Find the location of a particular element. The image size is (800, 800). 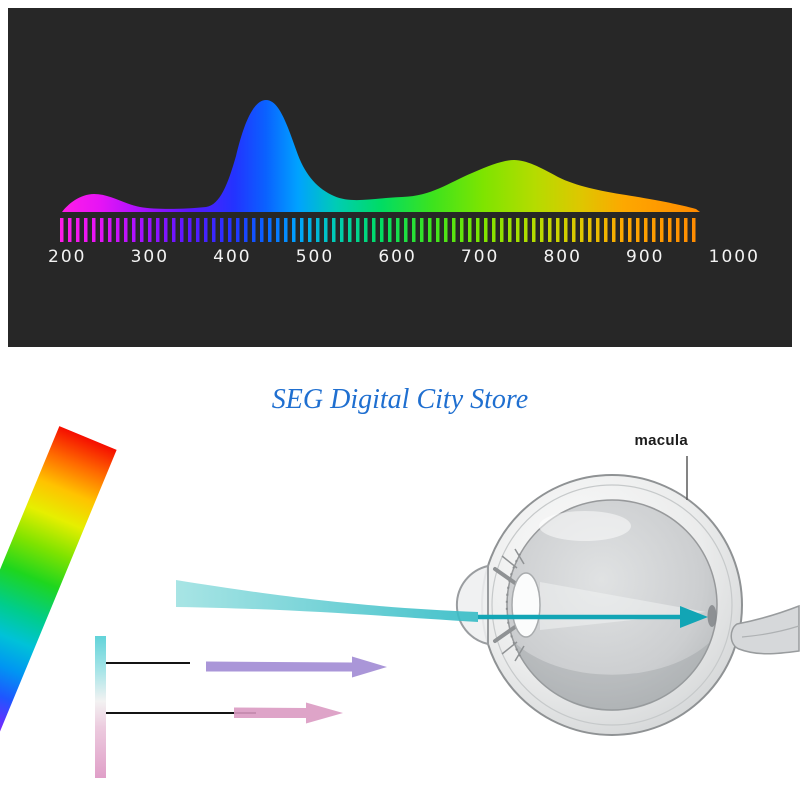

axis-tick-label: 600 is located at coordinates (397, 257).